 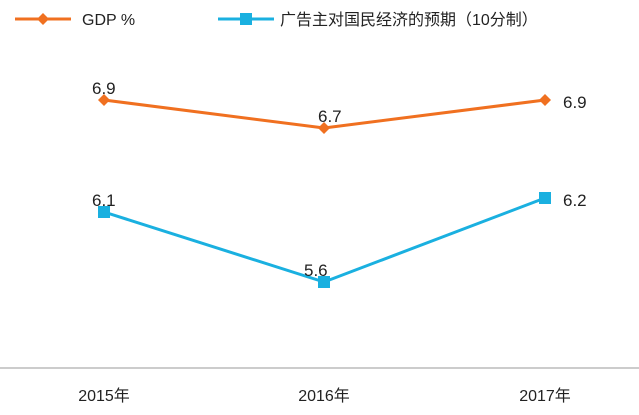 I want to click on series-2-label-3: 6.2, so click(x=575, y=200).